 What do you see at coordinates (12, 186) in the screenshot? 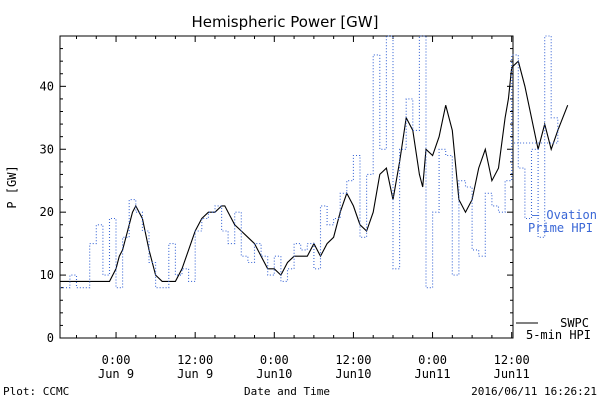
I see `y-axis-label: P [GW]` at bounding box center [12, 186].